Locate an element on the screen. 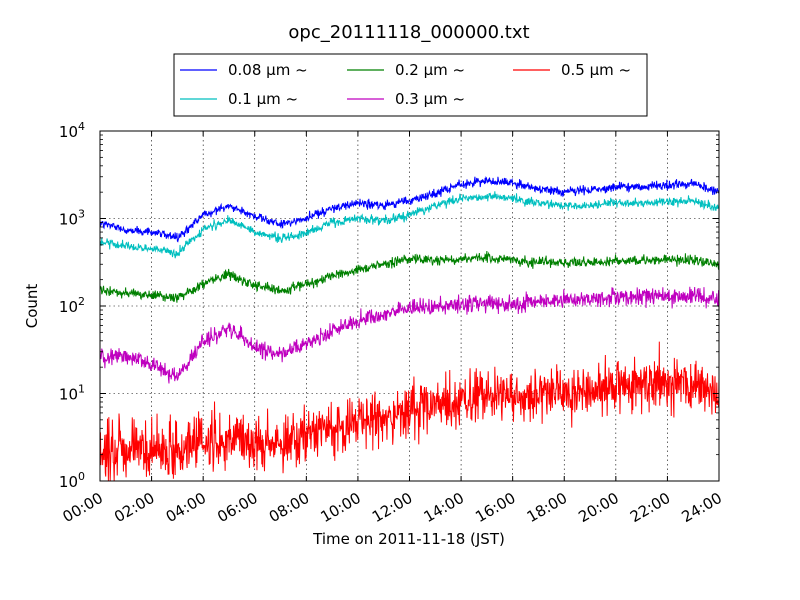 This screenshot has width=800, height=600. legend-label: 0.1 μm ~ is located at coordinates (263, 99).